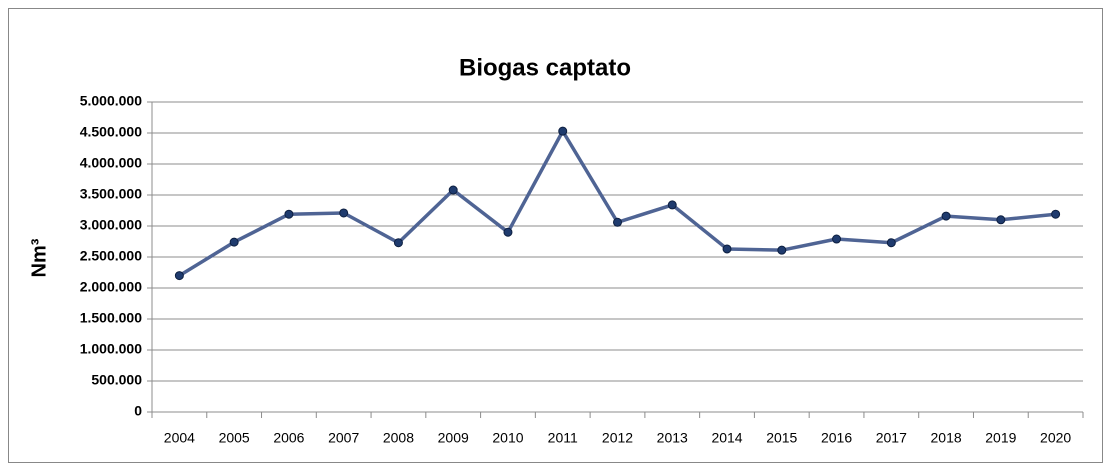 The image size is (1111, 471). What do you see at coordinates (891, 438) in the screenshot?
I see `x-tick-label: 2017` at bounding box center [891, 438].